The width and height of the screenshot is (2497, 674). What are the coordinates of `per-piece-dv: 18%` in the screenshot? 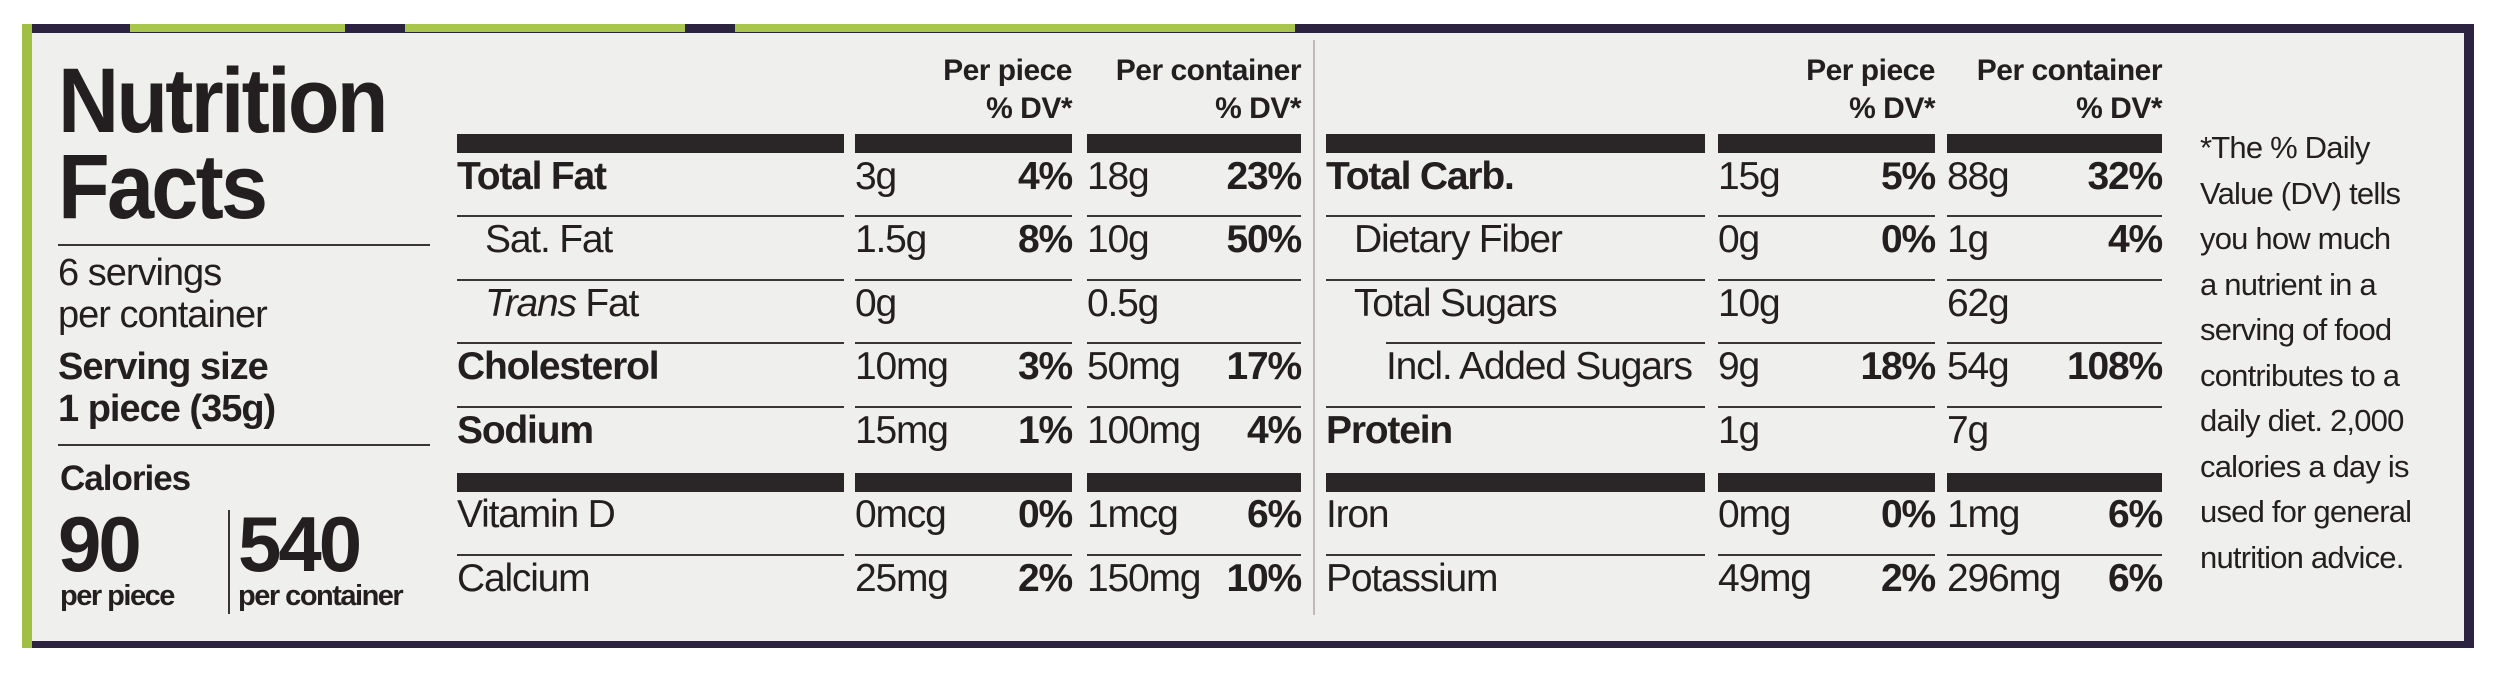 It's located at (1898, 366).